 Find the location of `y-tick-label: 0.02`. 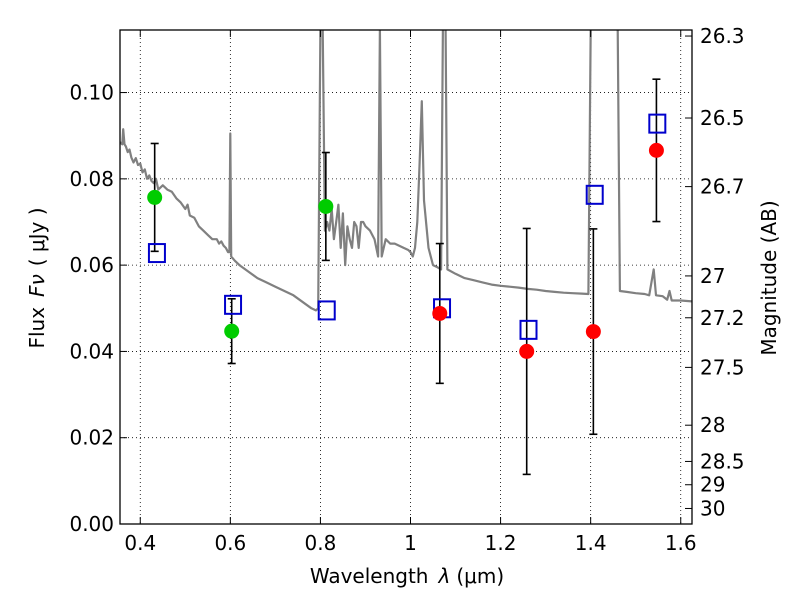

y-tick-label: 0.02 is located at coordinates (91, 438).